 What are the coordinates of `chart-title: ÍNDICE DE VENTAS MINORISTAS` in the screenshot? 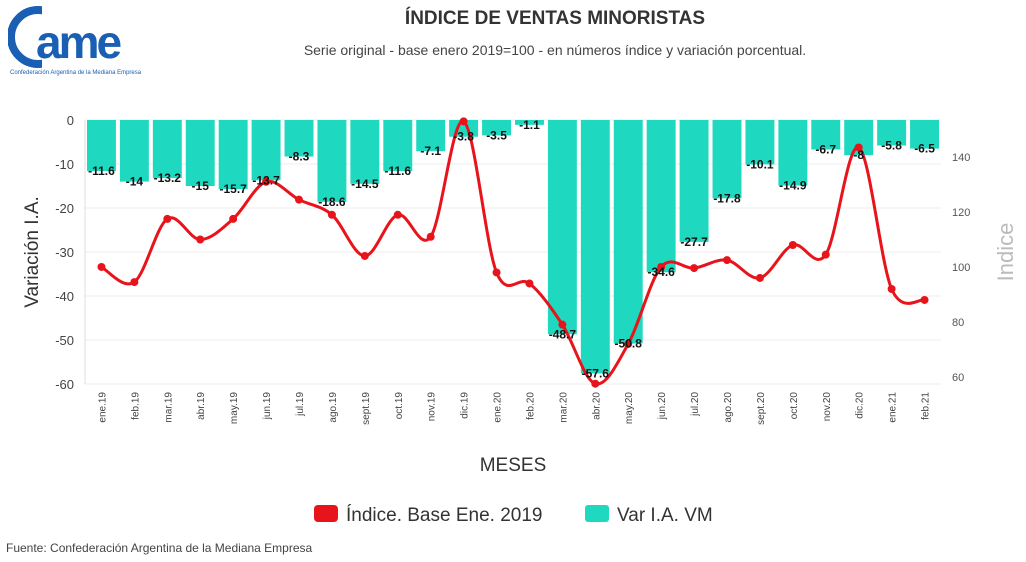 It's located at (555, 18).